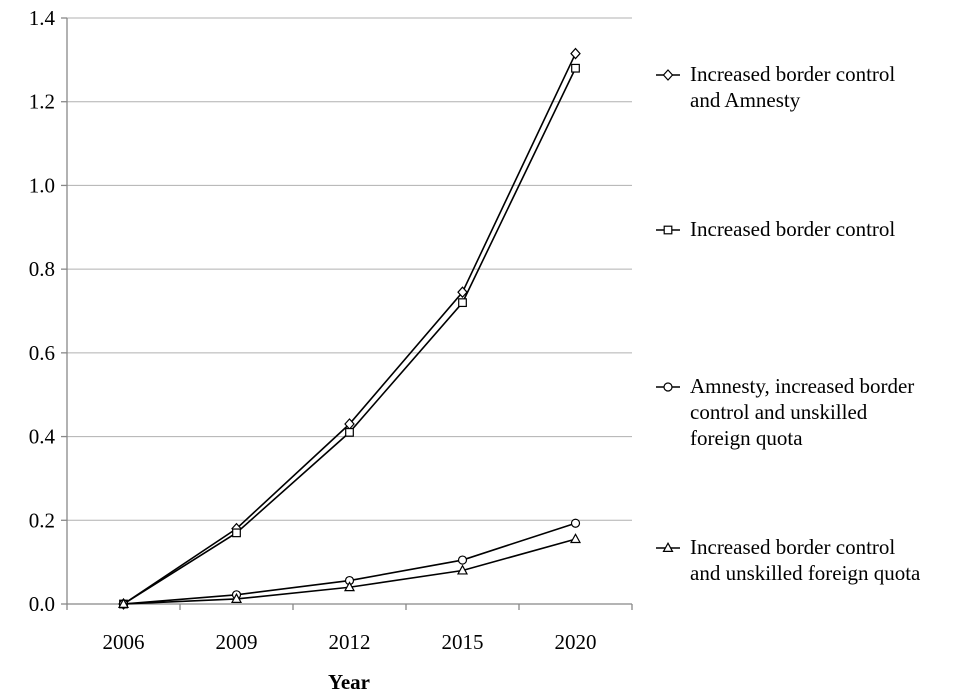 The image size is (979, 696). Describe the element at coordinates (745, 100) in the screenshot. I see `legend-label: and Amnesty` at that location.